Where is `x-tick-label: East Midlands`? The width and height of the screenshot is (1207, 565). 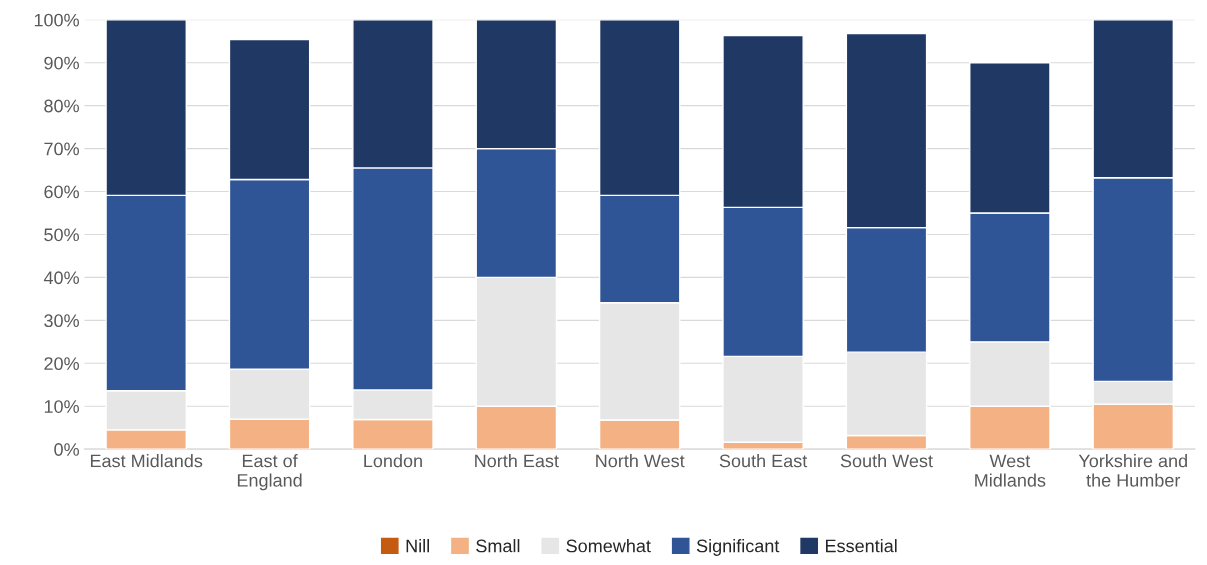
x-tick-label: East Midlands is located at coordinates (146, 461).